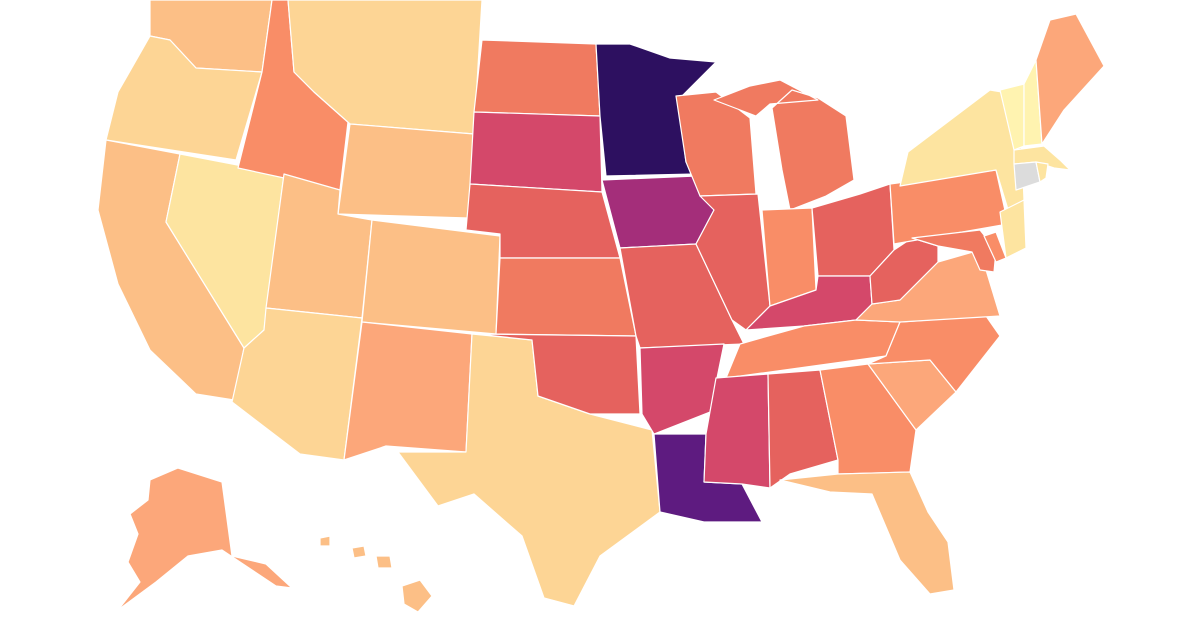  What do you see at coordinates (995, 247) in the screenshot?
I see `state-de` at bounding box center [995, 247].